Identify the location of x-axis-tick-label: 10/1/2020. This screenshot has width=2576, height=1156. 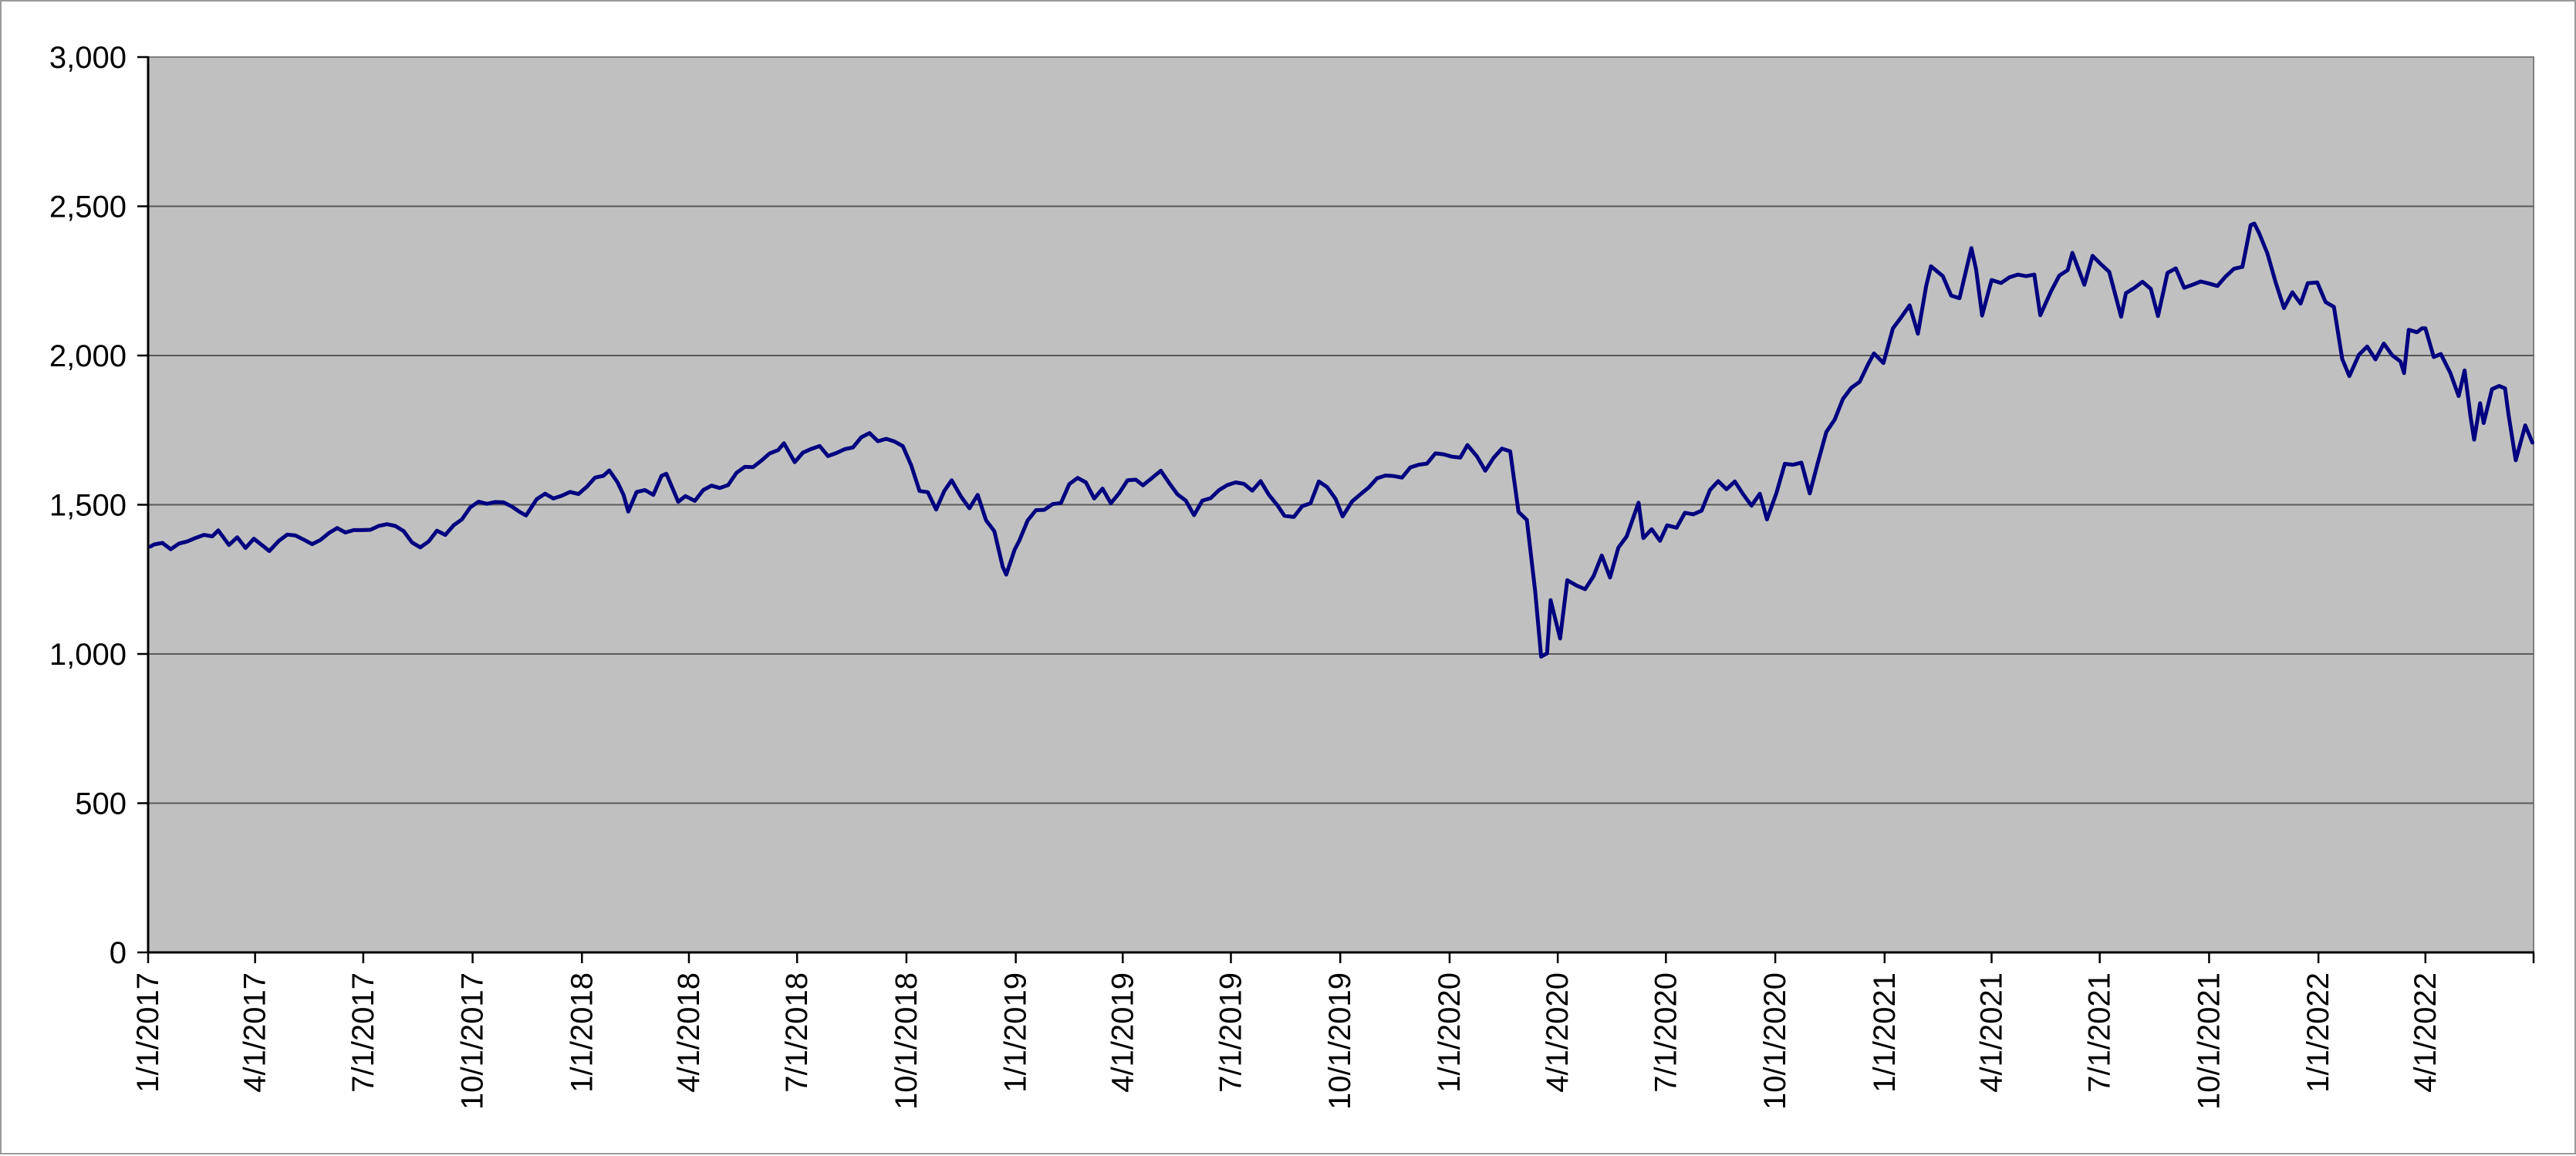
(1775, 1041).